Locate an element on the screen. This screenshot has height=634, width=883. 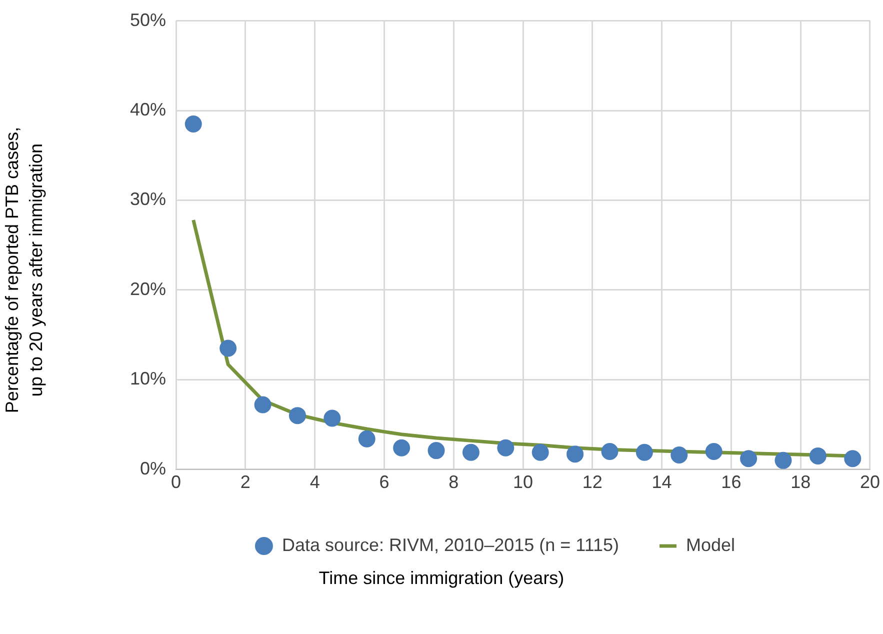
y-tick-label: 40% is located at coordinates (148, 109).